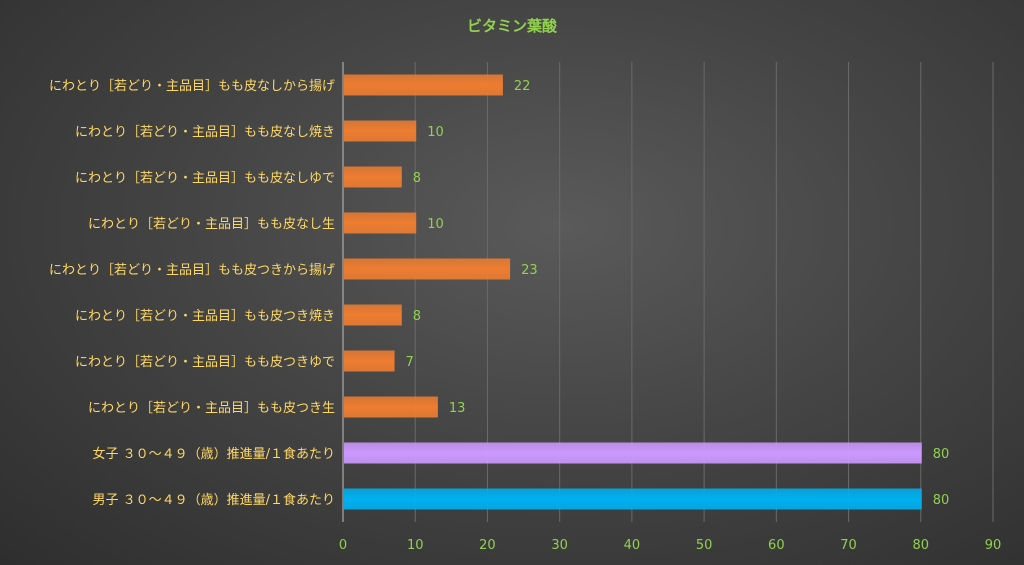 The height and width of the screenshot is (565, 1024). Describe the element at coordinates (559, 545) in the screenshot. I see `x-tick-label-30: 30` at that location.